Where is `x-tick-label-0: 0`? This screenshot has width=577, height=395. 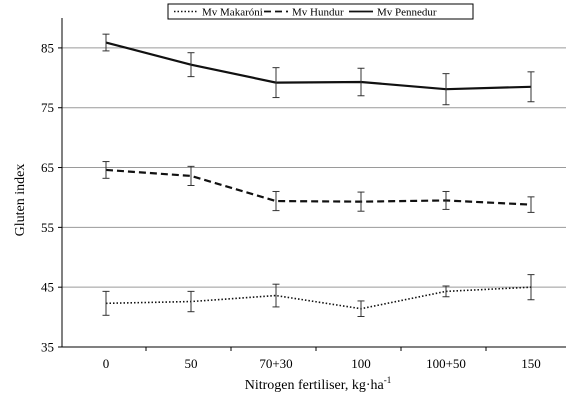
x-tick-label-0: 0 is located at coordinates (106, 363).